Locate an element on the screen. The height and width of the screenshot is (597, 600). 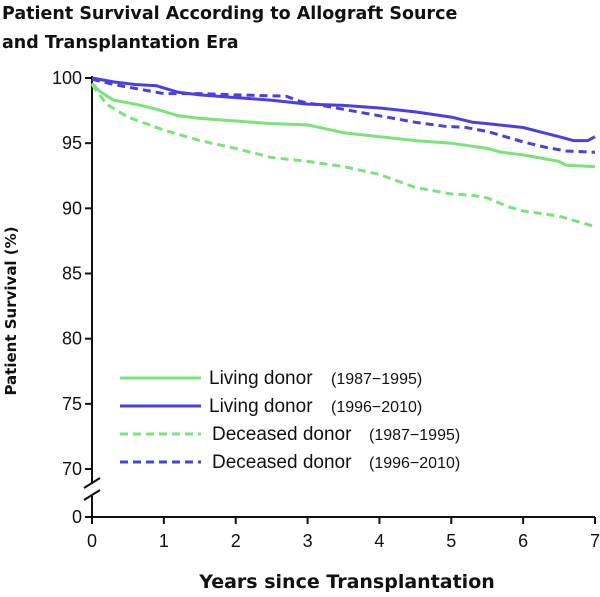
x-tick-label: 2 is located at coordinates (236, 541).